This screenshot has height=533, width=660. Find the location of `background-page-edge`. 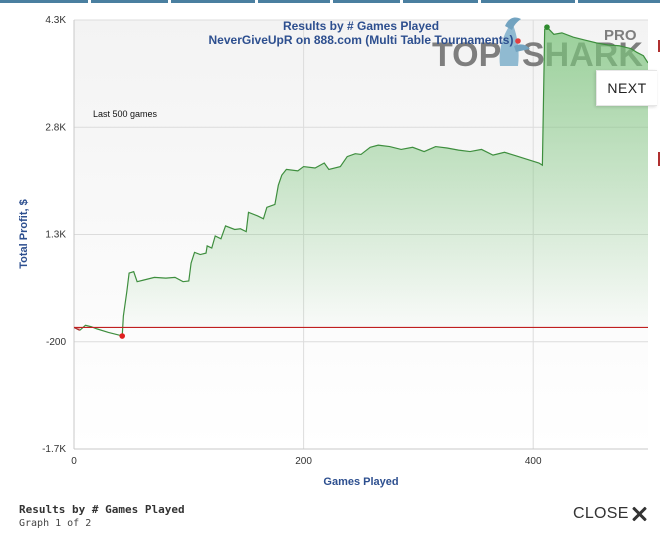

background-page-edge is located at coordinates (656, 266).